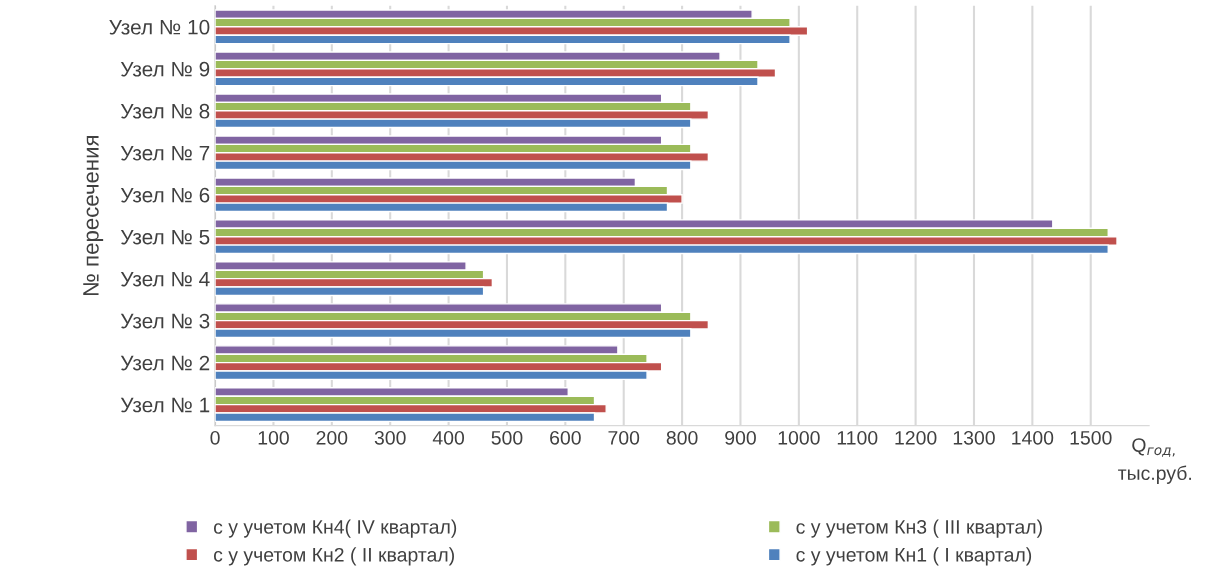 This screenshot has height=583, width=1229. Describe the element at coordinates (390, 437) in the screenshot. I see `x-tick-label: 300` at that location.